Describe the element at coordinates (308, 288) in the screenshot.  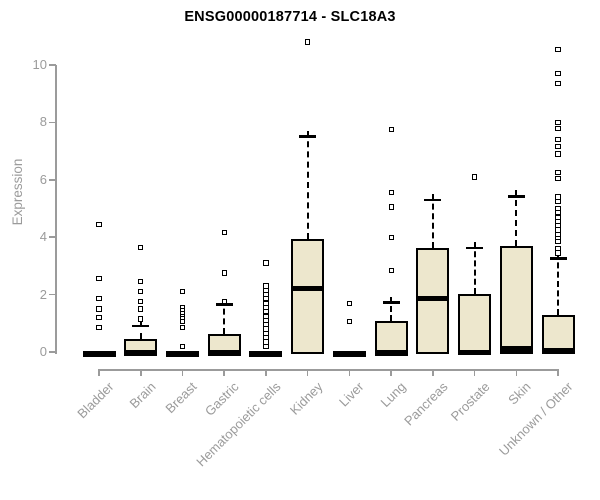
I see `median-line-kidney` at that location.